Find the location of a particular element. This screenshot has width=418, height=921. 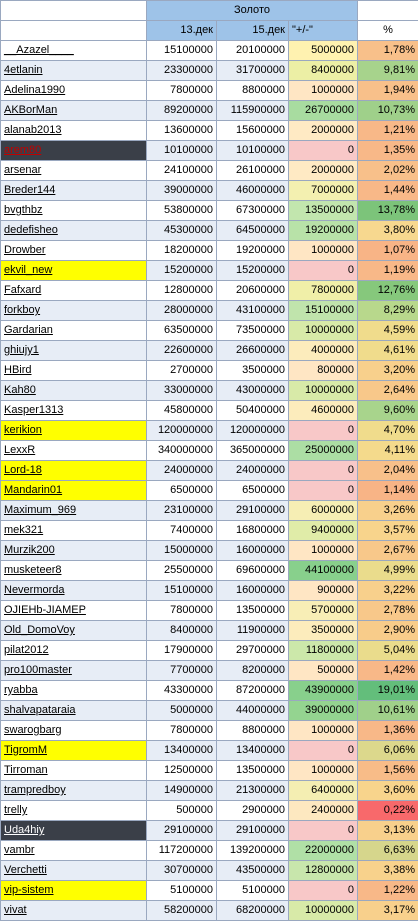

cell-name: HBird is located at coordinates (74, 371).